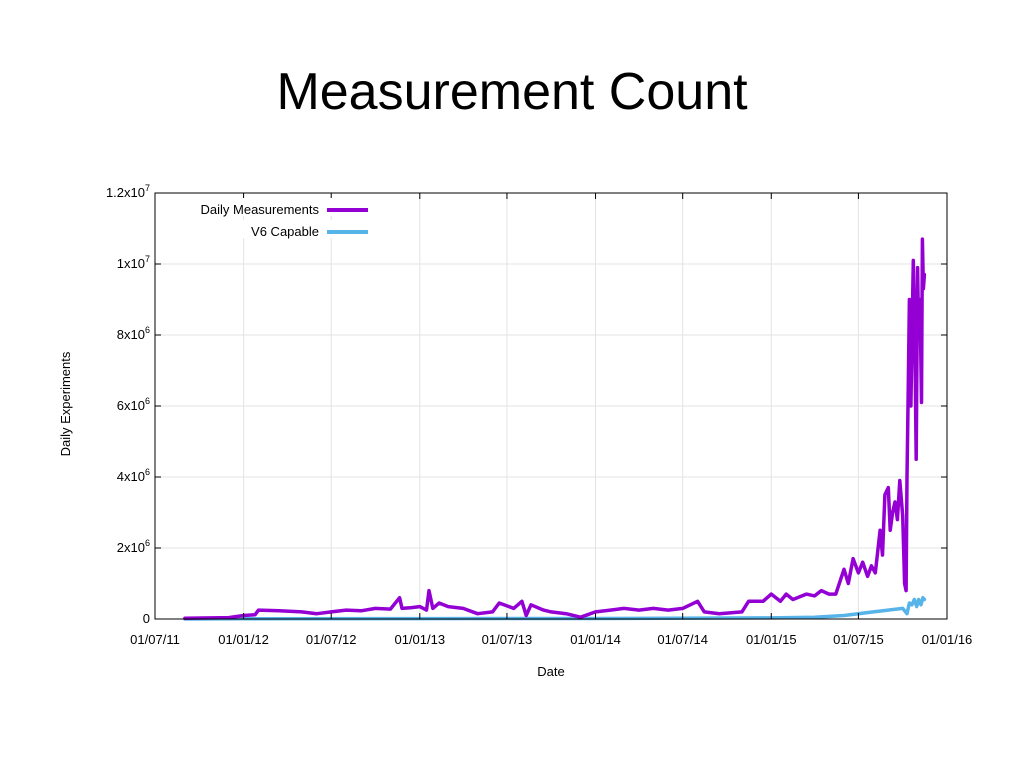  I want to click on y-tick-label: 2x10⁶, so click(133, 546).